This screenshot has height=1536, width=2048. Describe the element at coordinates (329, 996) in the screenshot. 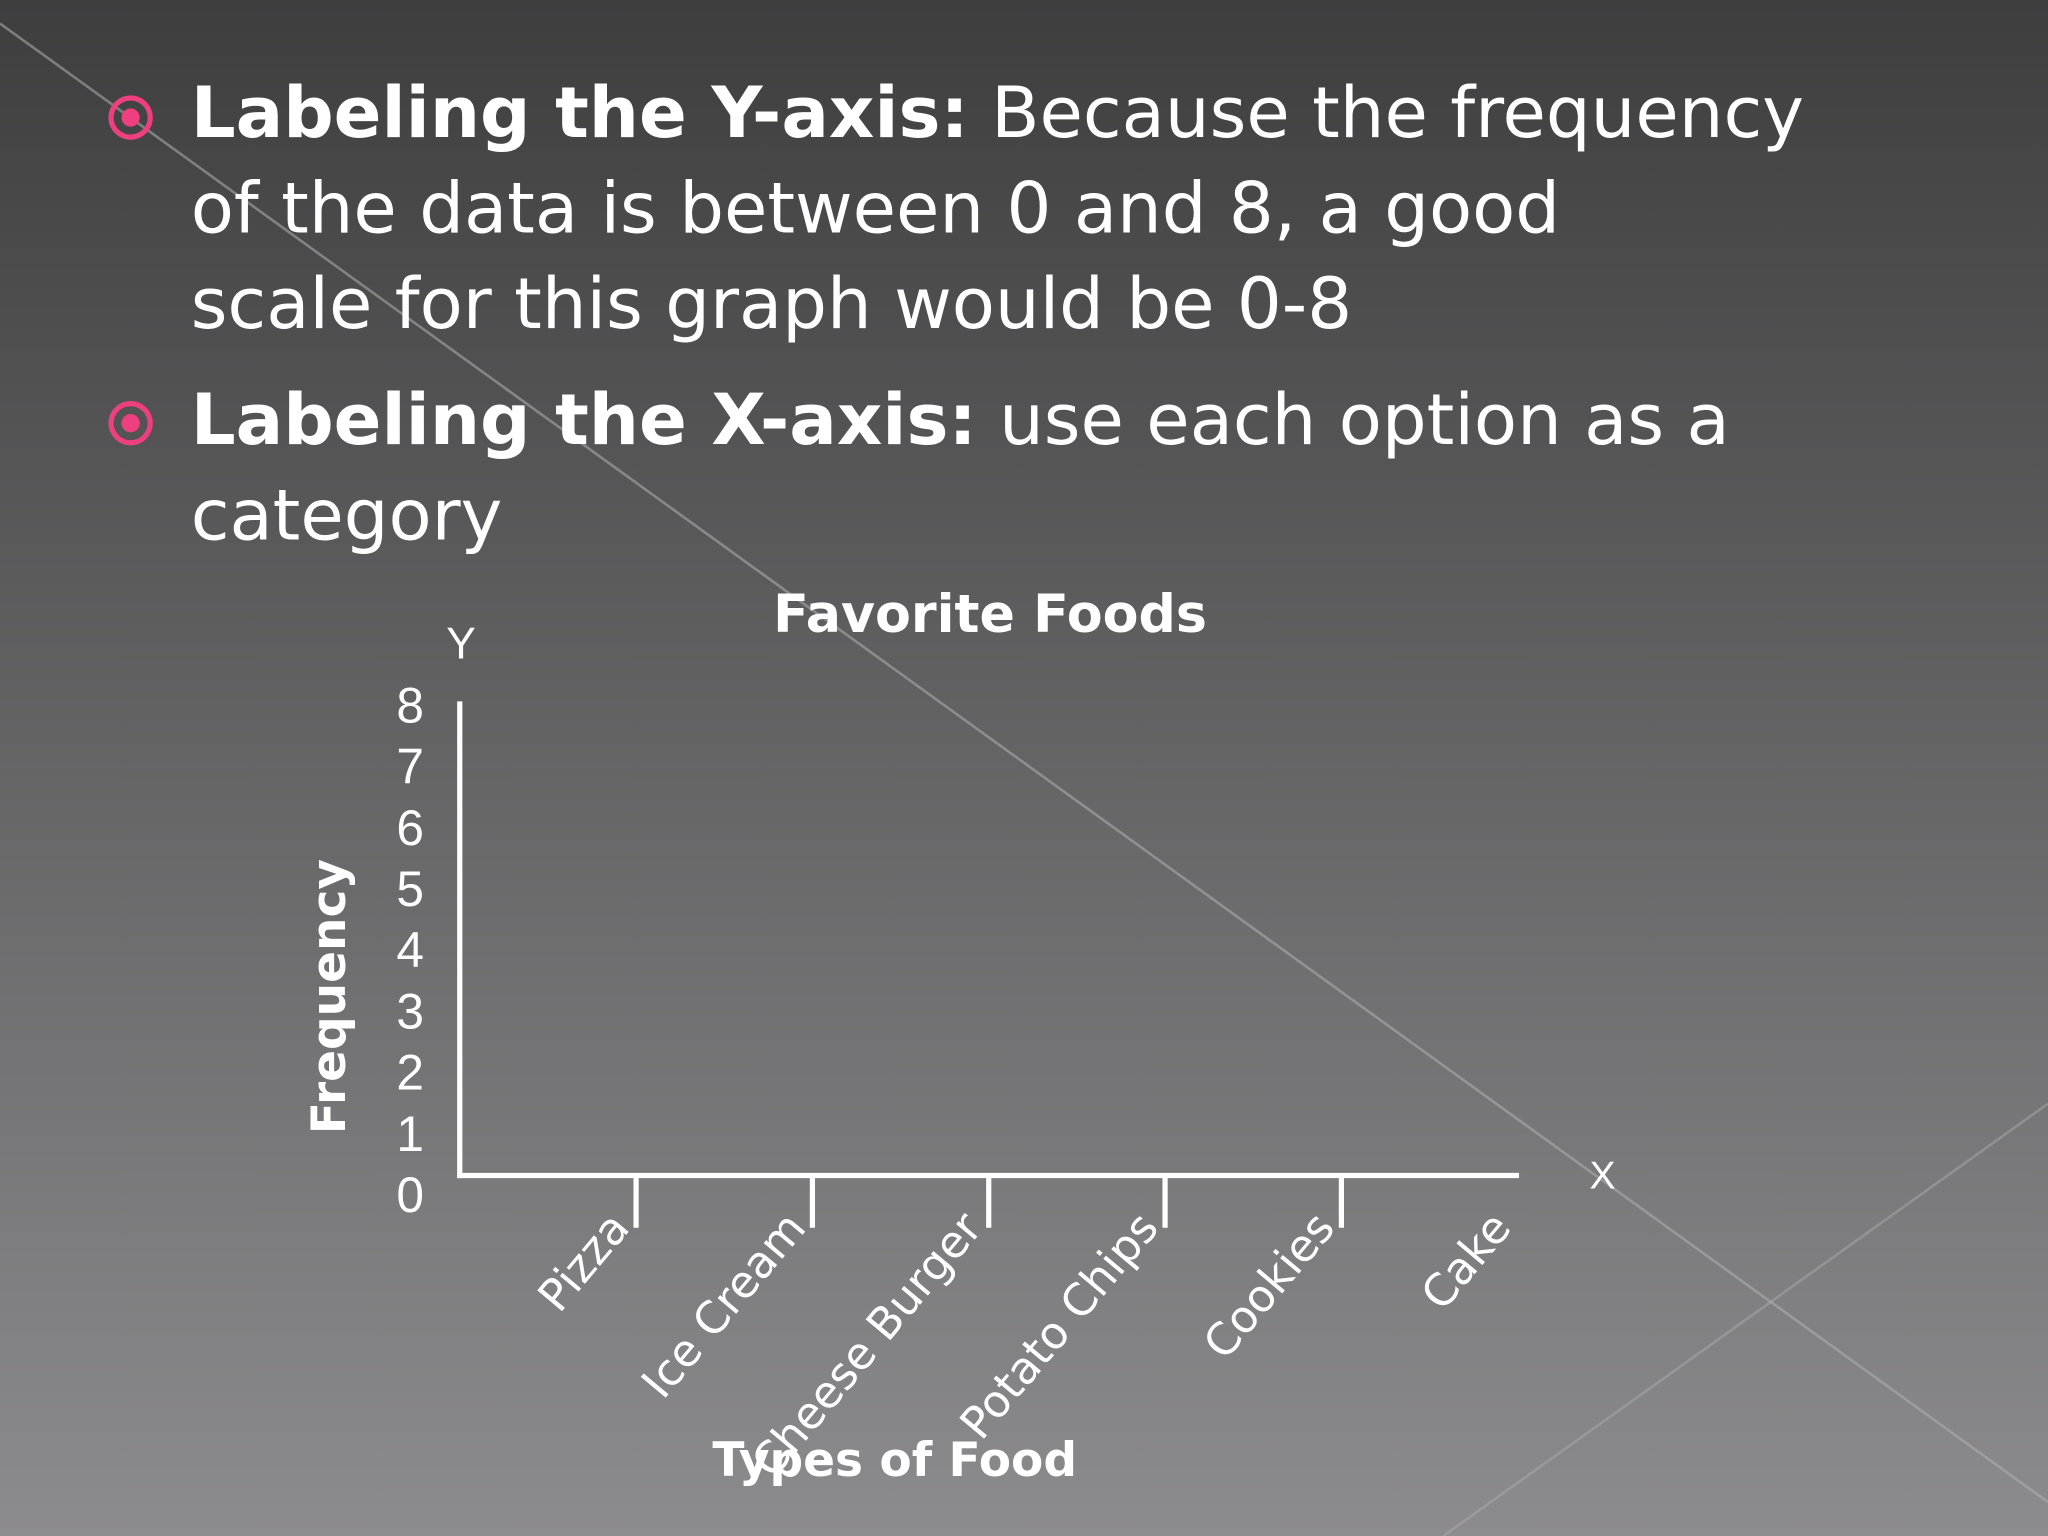

I see `y-axis-label: Frequency` at that location.